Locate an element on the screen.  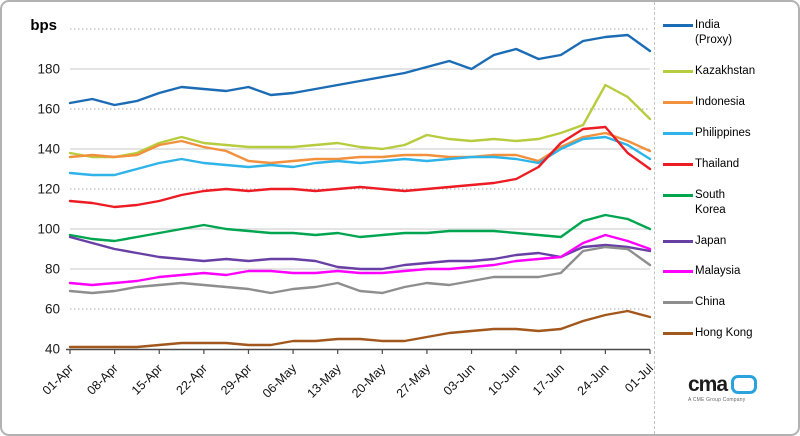
series-line-philippines is located at coordinates (360, 156).